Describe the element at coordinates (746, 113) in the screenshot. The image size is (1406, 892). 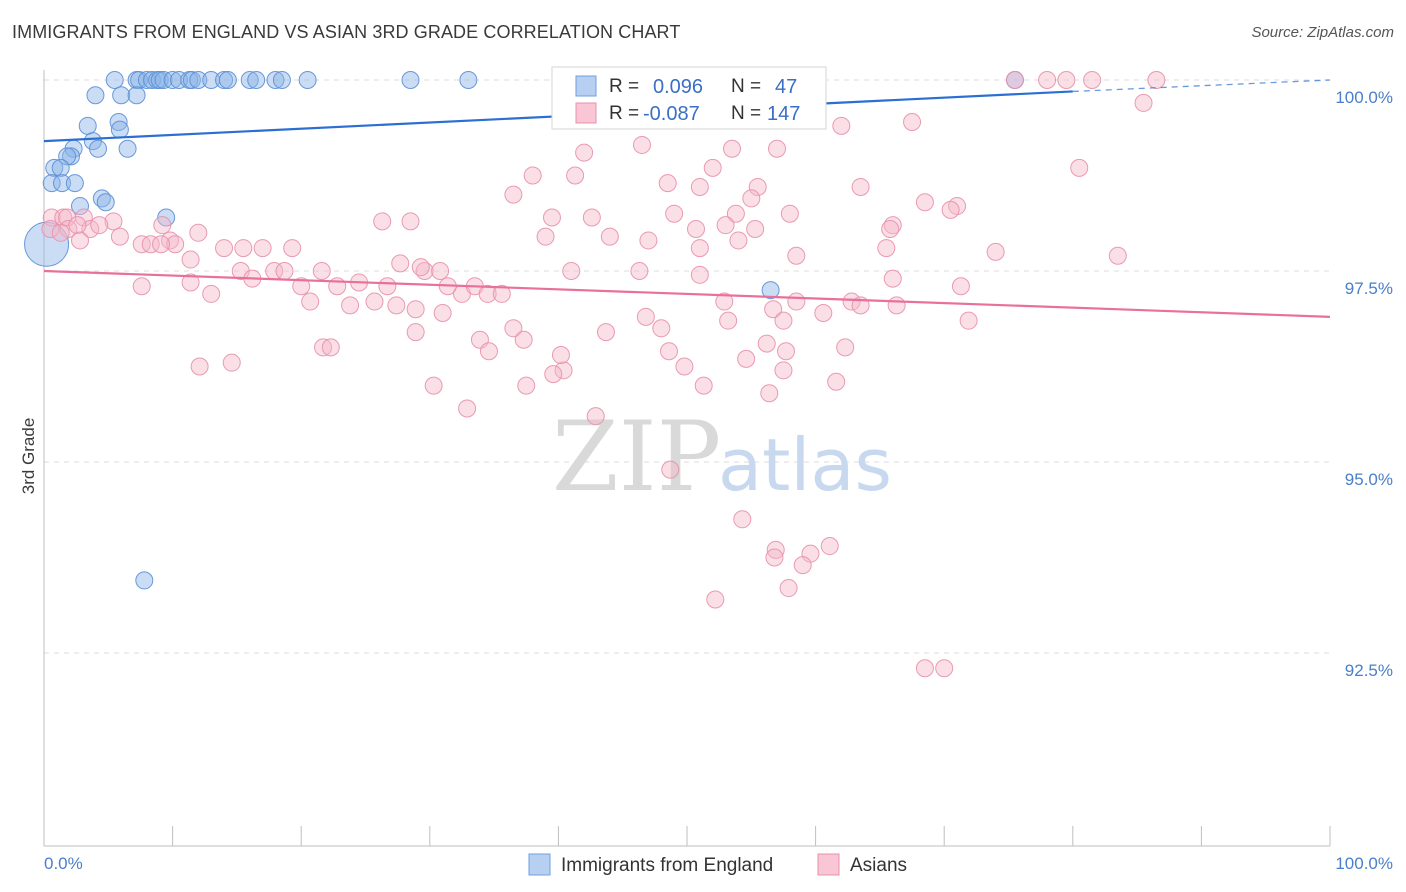
I see `legend-n-label-asians: N =` at that location.